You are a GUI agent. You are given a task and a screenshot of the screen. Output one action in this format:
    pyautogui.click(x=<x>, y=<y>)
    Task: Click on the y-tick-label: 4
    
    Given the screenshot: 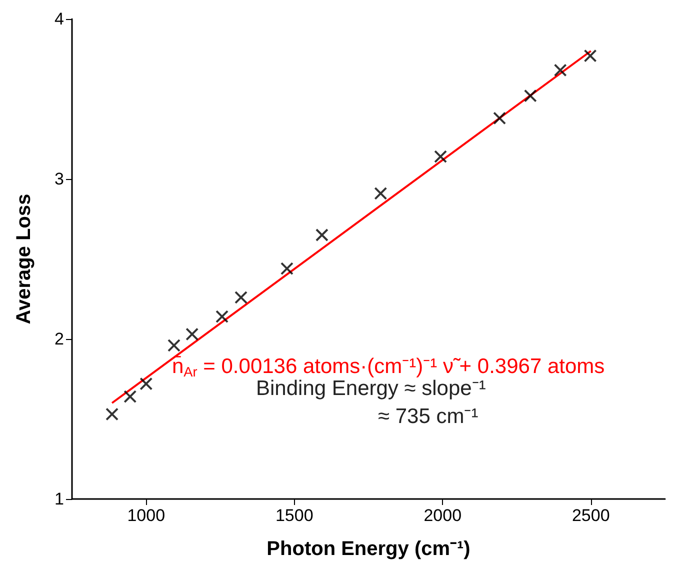 What is the action you would take?
    pyautogui.click(x=59, y=19)
    